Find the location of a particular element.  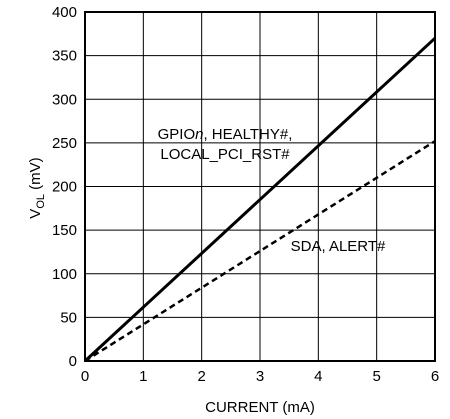

x-tick-label: 2 is located at coordinates (201, 376).